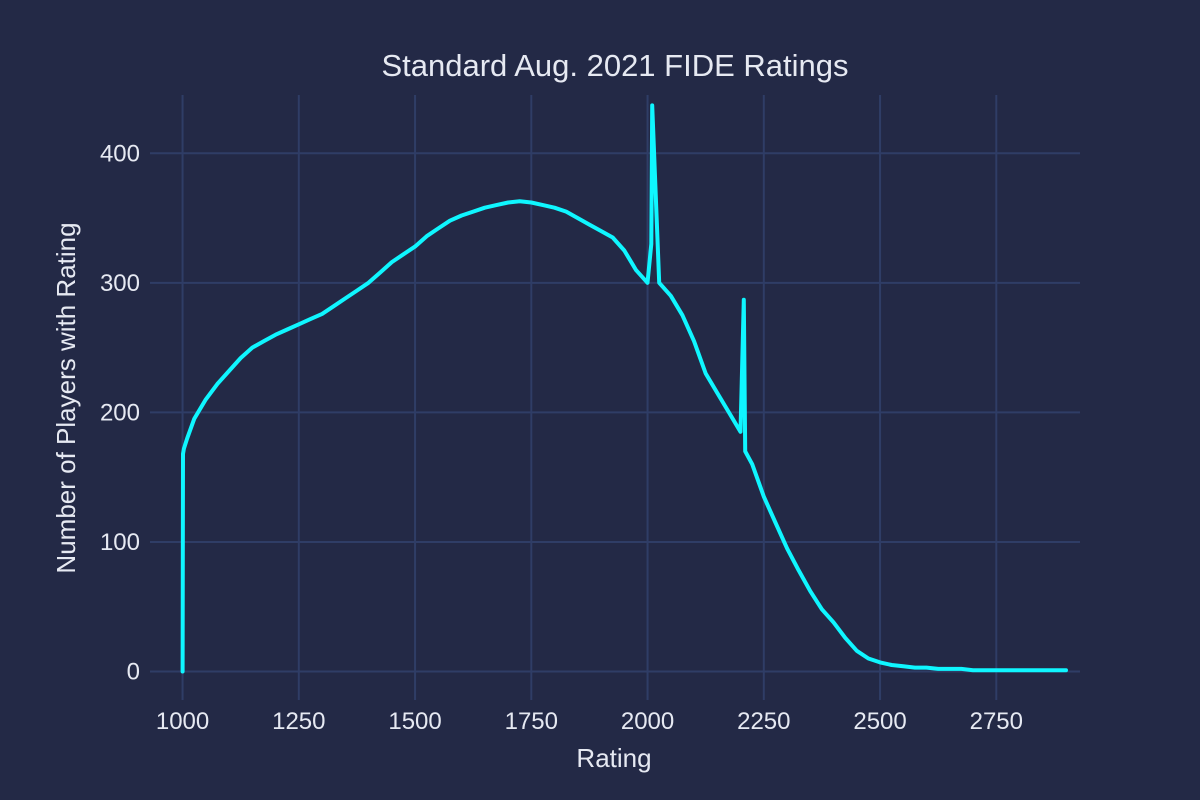  What do you see at coordinates (763, 721) in the screenshot?
I see `x-tick-label: 2250` at bounding box center [763, 721].